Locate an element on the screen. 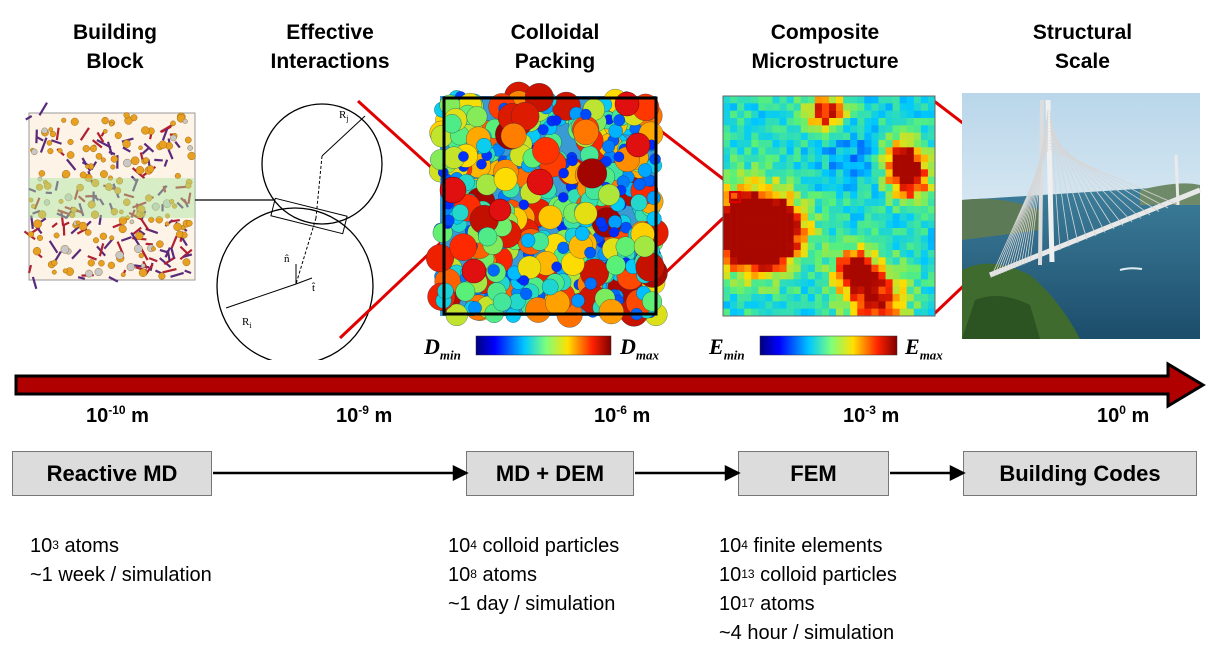 This screenshot has width=1216, height=651. symbol: D is located at coordinates (432, 346).